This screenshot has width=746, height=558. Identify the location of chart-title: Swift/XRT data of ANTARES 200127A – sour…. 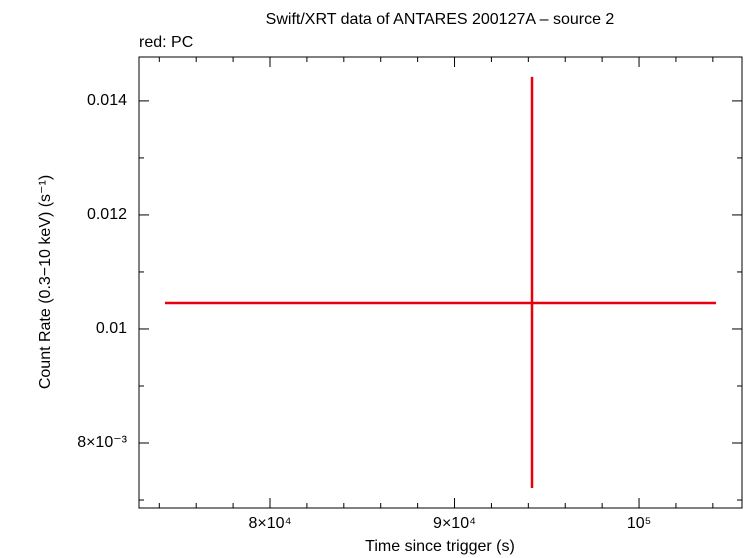
(440, 19).